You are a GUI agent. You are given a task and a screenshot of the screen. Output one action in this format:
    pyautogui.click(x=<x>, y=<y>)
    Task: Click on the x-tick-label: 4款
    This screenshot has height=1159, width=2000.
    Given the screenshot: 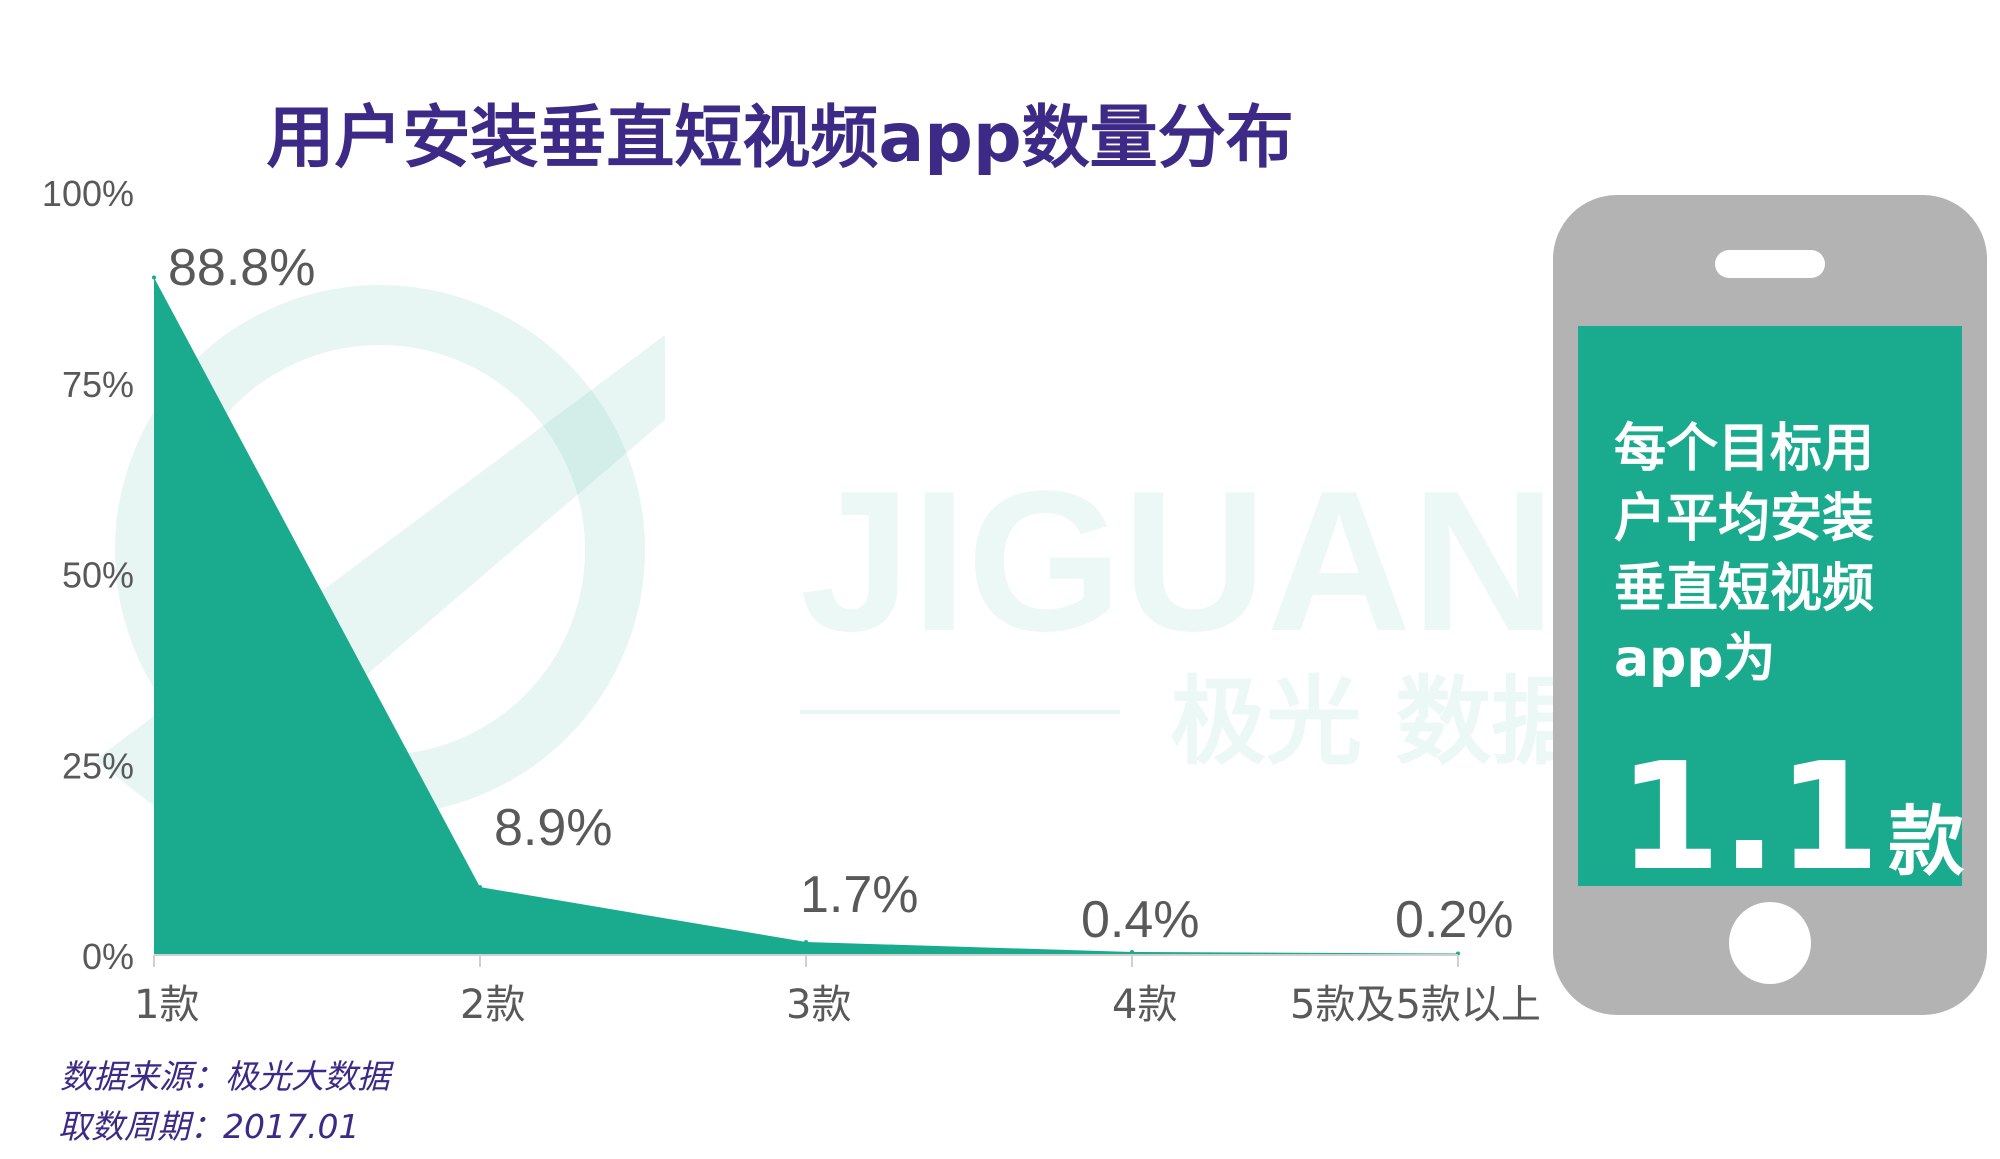 What is the action you would take?
    pyautogui.click(x=1144, y=1005)
    